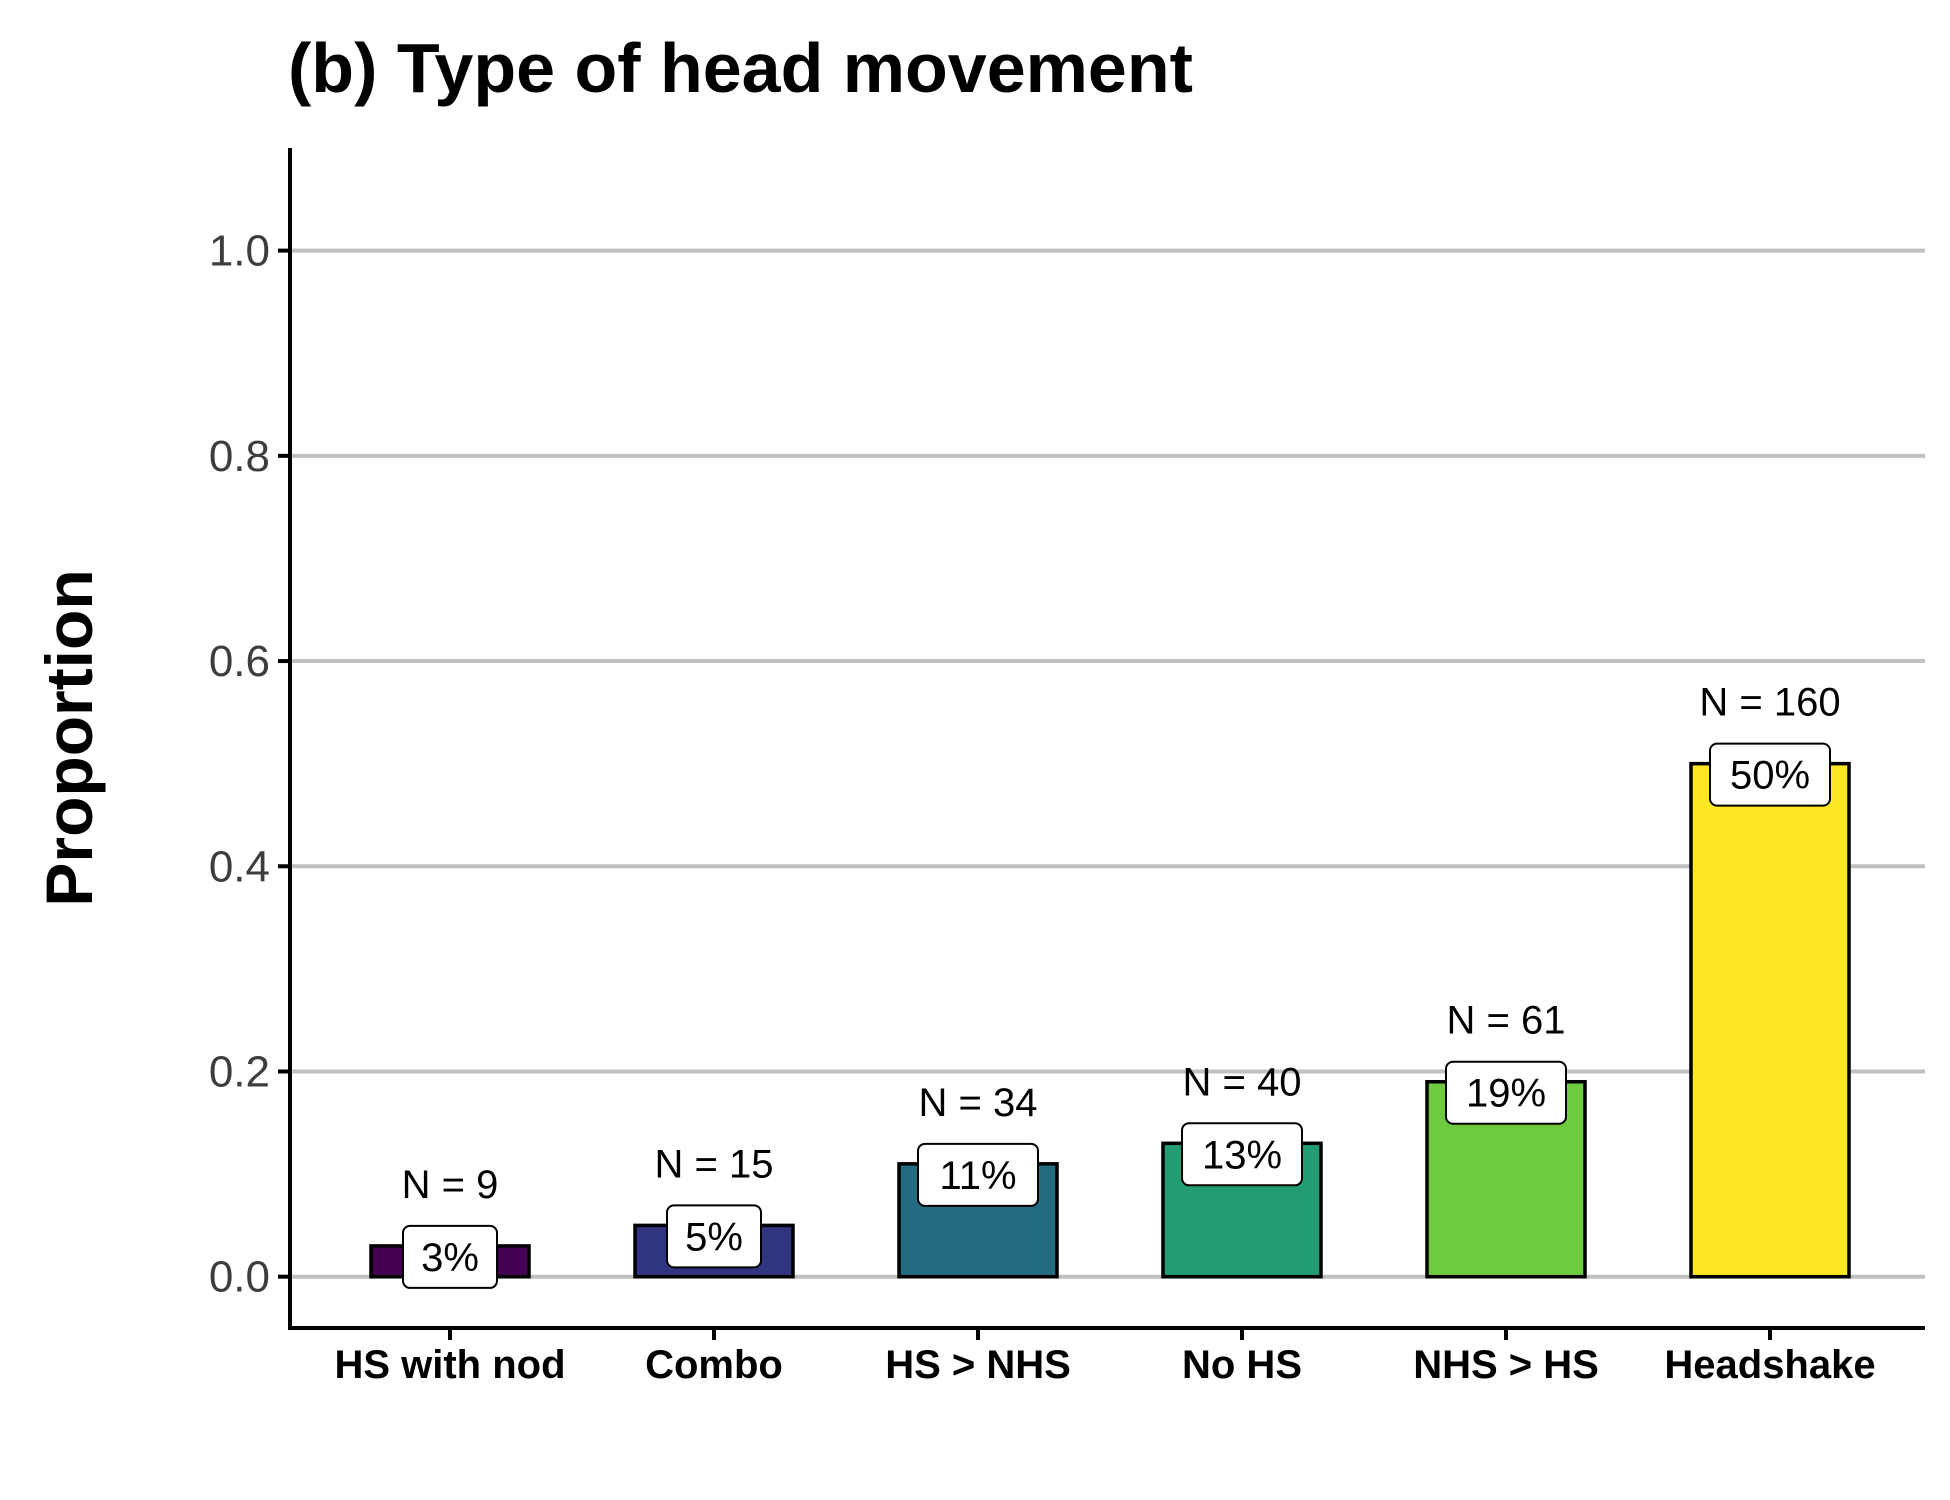 The image size is (1950, 1500). Describe the element at coordinates (1242, 1365) in the screenshot. I see `x-tick-label: No HS` at that location.